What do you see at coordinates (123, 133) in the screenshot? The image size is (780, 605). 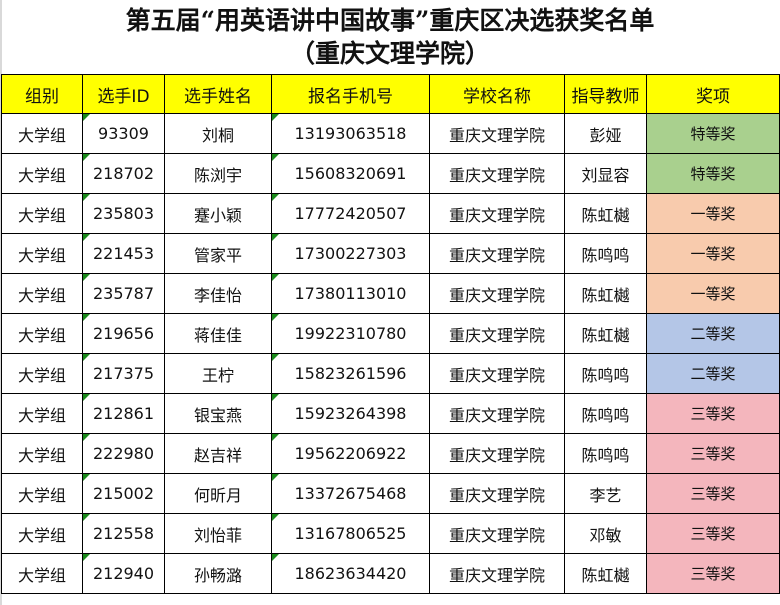 I see `cell-id: 93309` at bounding box center [123, 133].